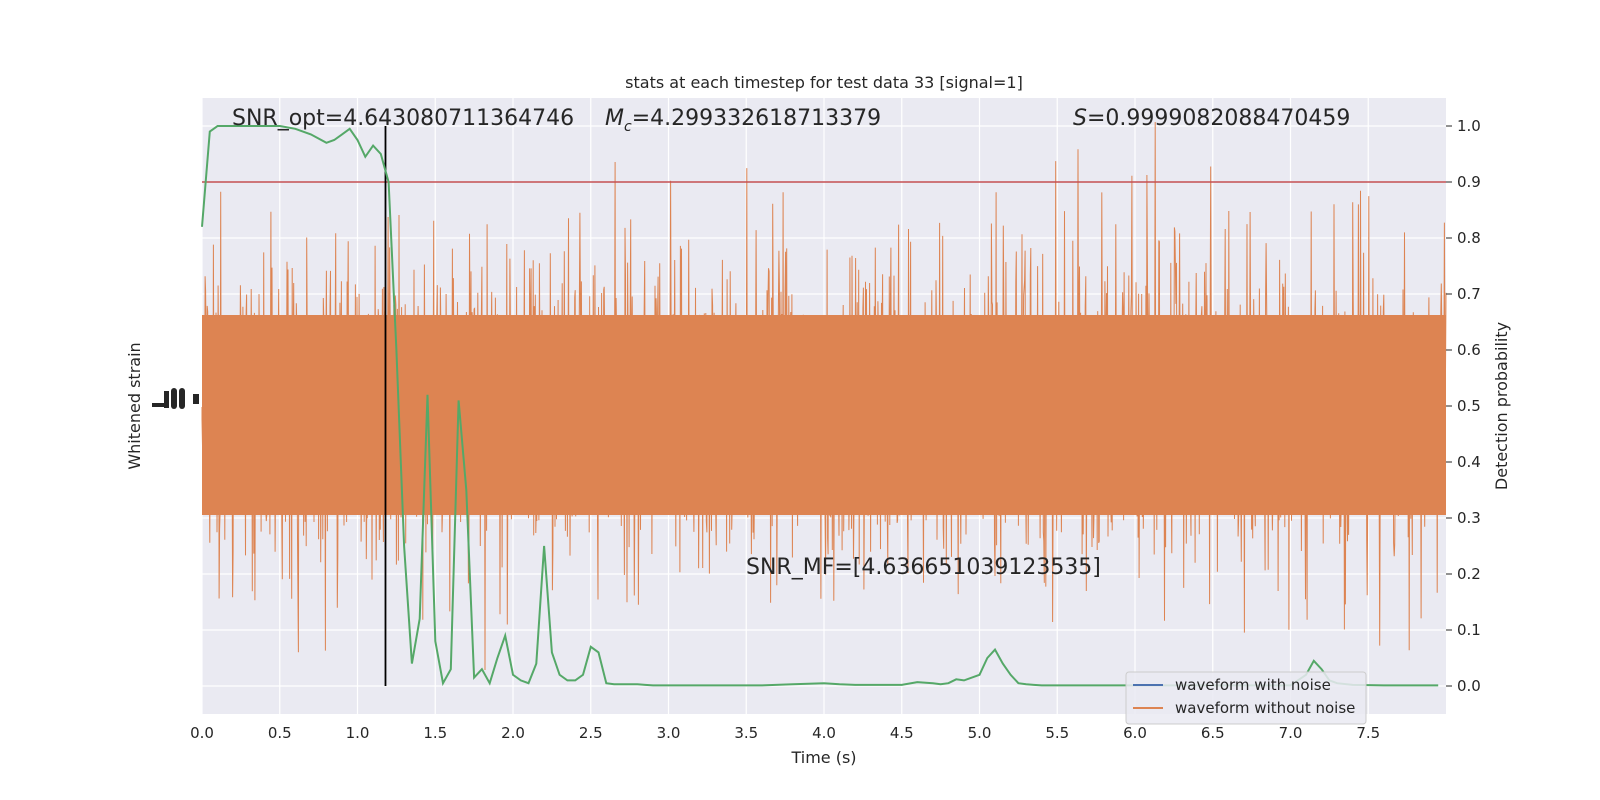 This screenshot has width=1600, height=800. Describe the element at coordinates (746, 733) in the screenshot. I see `x-tick-label: 3.5` at that location.